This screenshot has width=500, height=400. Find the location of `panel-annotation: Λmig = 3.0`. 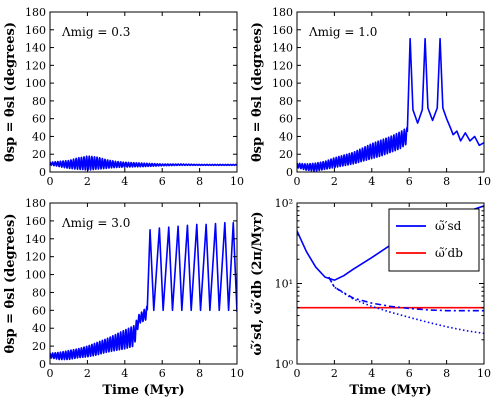

panel-annotation: Λmig = 3.0 is located at coordinates (95, 223).